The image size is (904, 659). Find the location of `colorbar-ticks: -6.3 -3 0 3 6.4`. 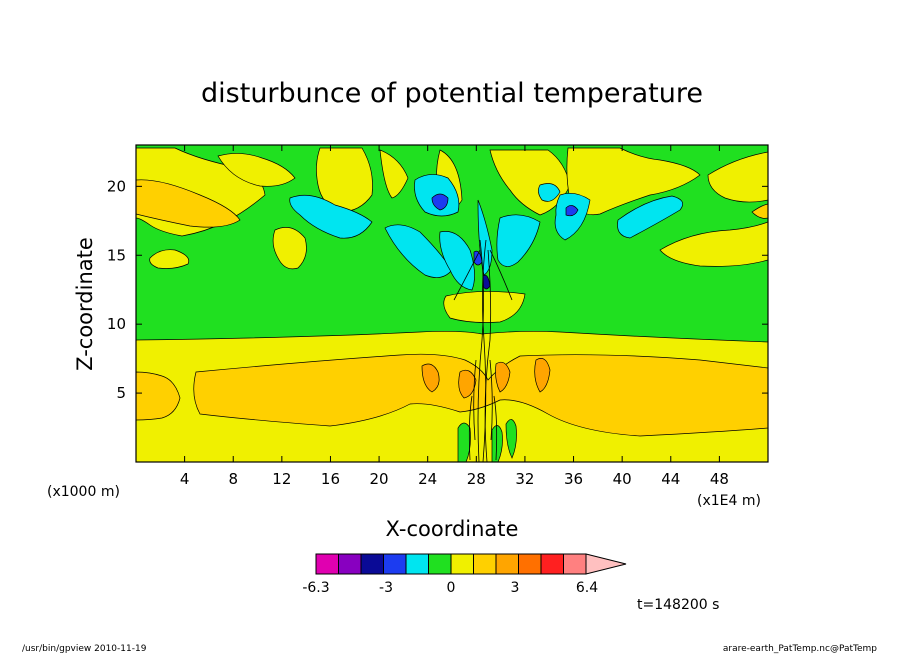

colorbar-ticks: -6.3 -3 0 3 6.4 is located at coordinates (450, 588).